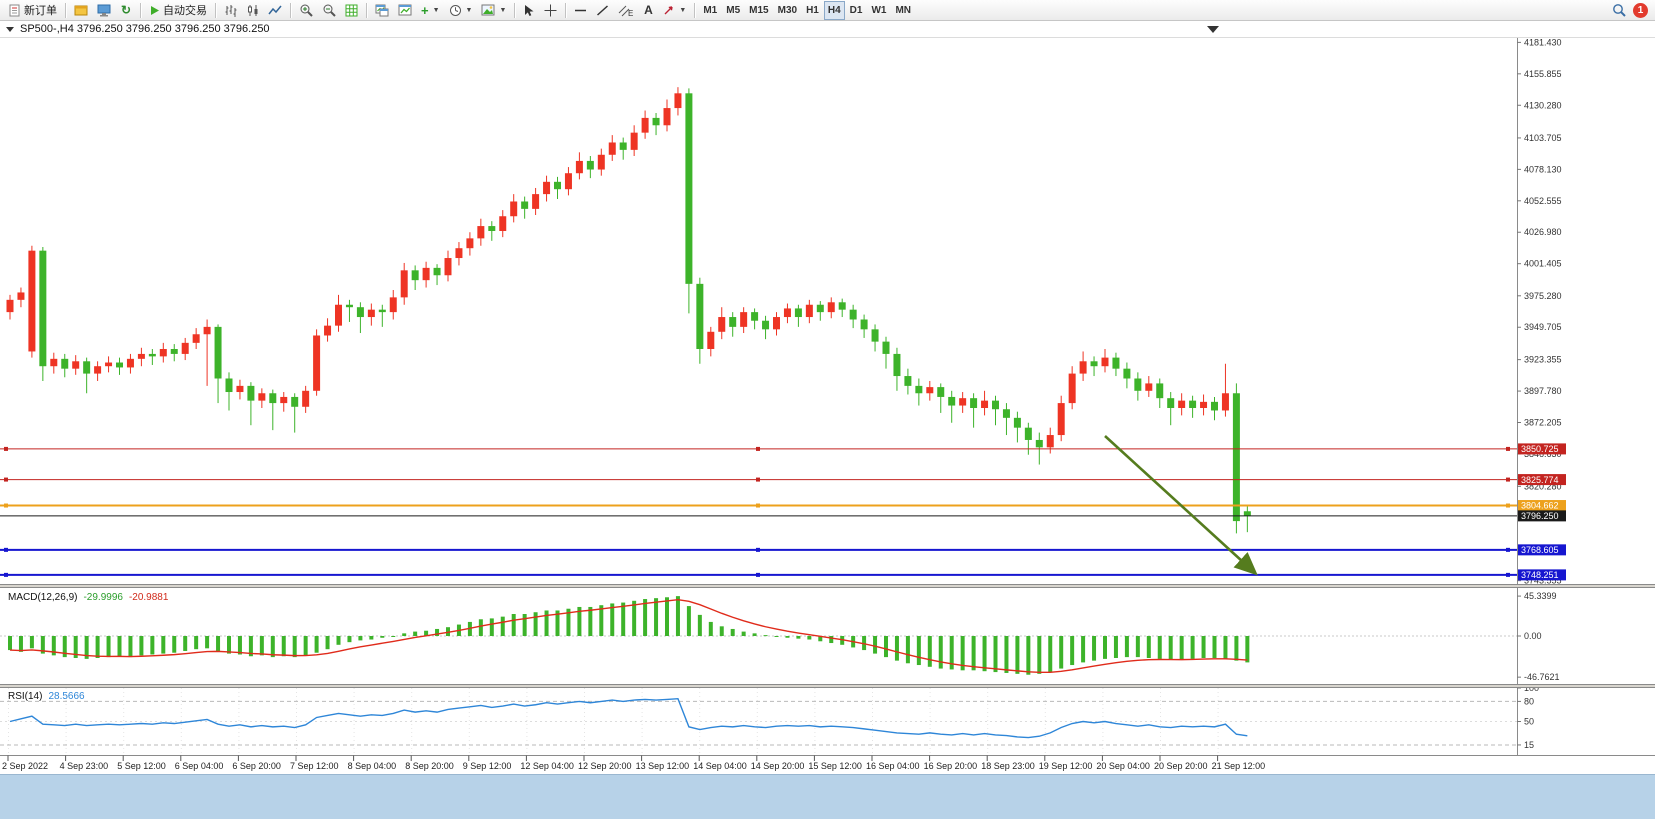 Image resolution: width=1655 pixels, height=821 pixels. I want to click on time-axis-label: 20 Sep 20:00, so click(1181, 766).